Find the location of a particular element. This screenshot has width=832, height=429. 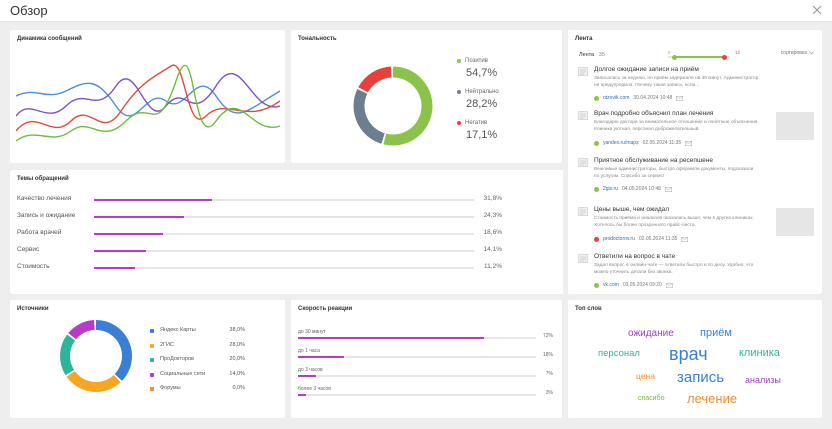

feed-title: Лента is located at coordinates (584, 39).